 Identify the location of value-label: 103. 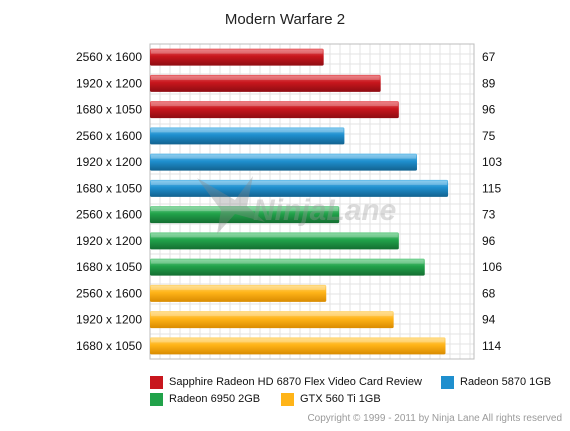
(492, 162).